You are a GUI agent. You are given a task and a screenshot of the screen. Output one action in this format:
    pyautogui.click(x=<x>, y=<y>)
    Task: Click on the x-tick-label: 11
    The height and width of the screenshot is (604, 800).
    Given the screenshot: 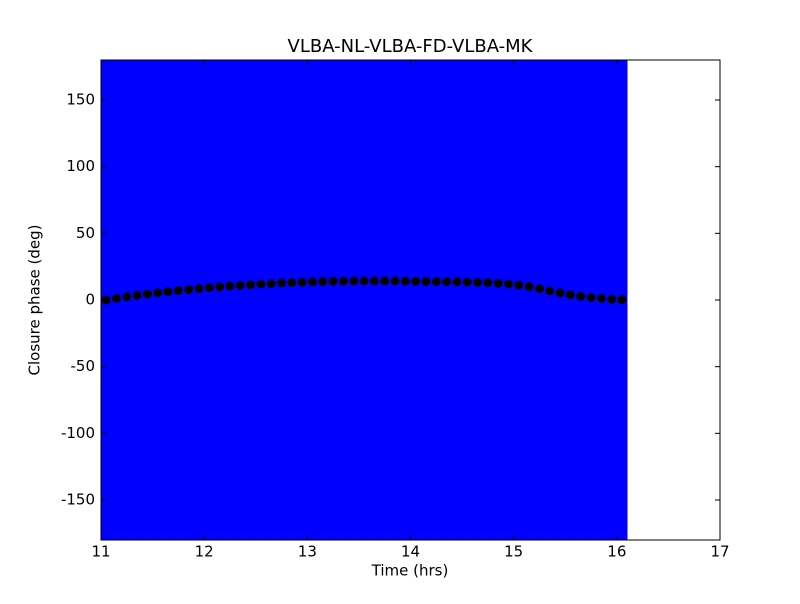 What is the action you would take?
    pyautogui.click(x=100, y=552)
    